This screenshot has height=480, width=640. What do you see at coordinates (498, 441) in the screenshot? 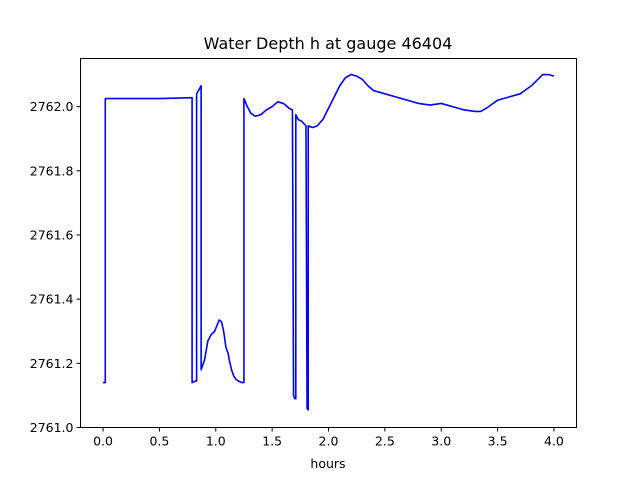
I see `x-tick-label: 3.5` at bounding box center [498, 441].